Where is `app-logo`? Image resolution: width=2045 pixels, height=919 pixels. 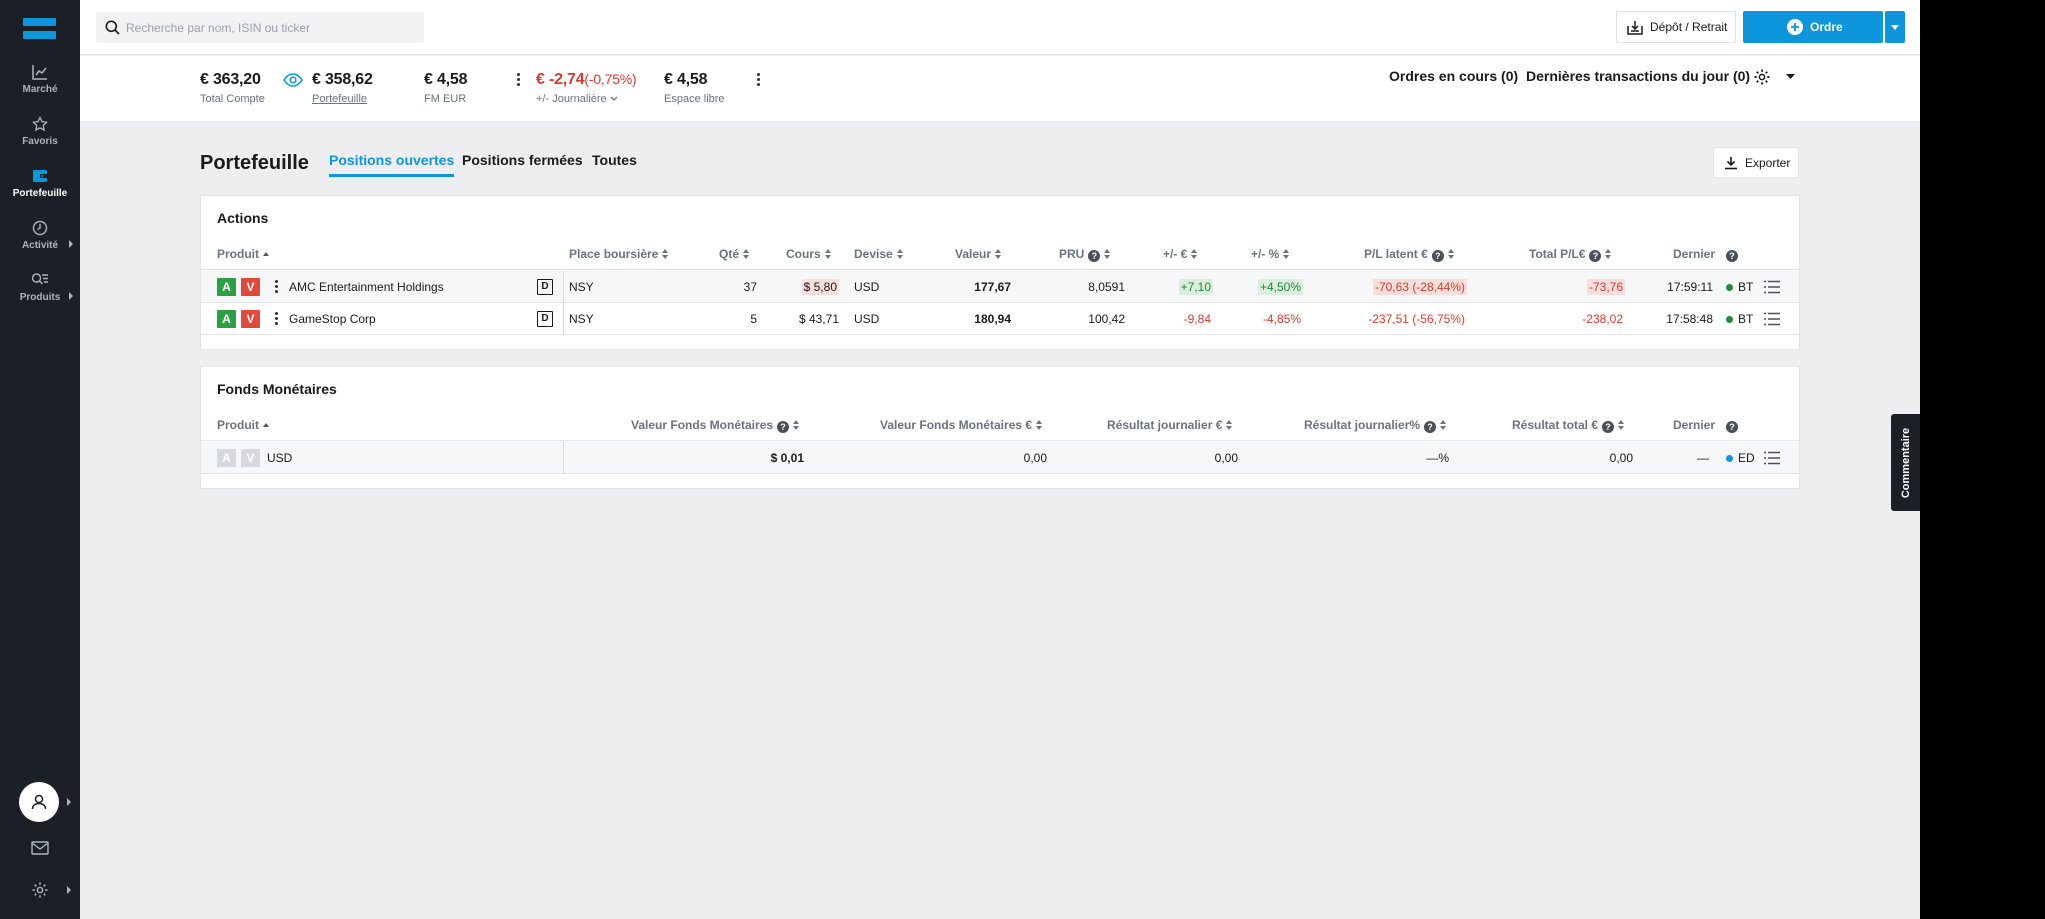
app-logo is located at coordinates (39, 29).